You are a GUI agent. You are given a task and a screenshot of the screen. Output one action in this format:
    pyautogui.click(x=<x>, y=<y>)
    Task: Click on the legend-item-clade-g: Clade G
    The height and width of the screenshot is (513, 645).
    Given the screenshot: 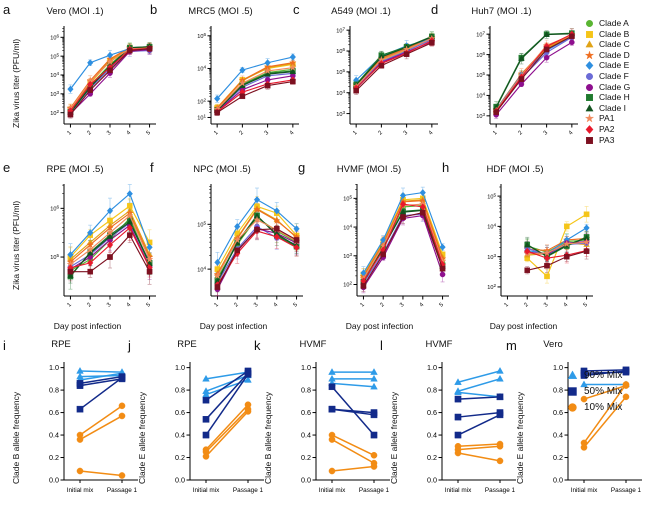 What is the action you would take?
    pyautogui.click(x=607, y=87)
    